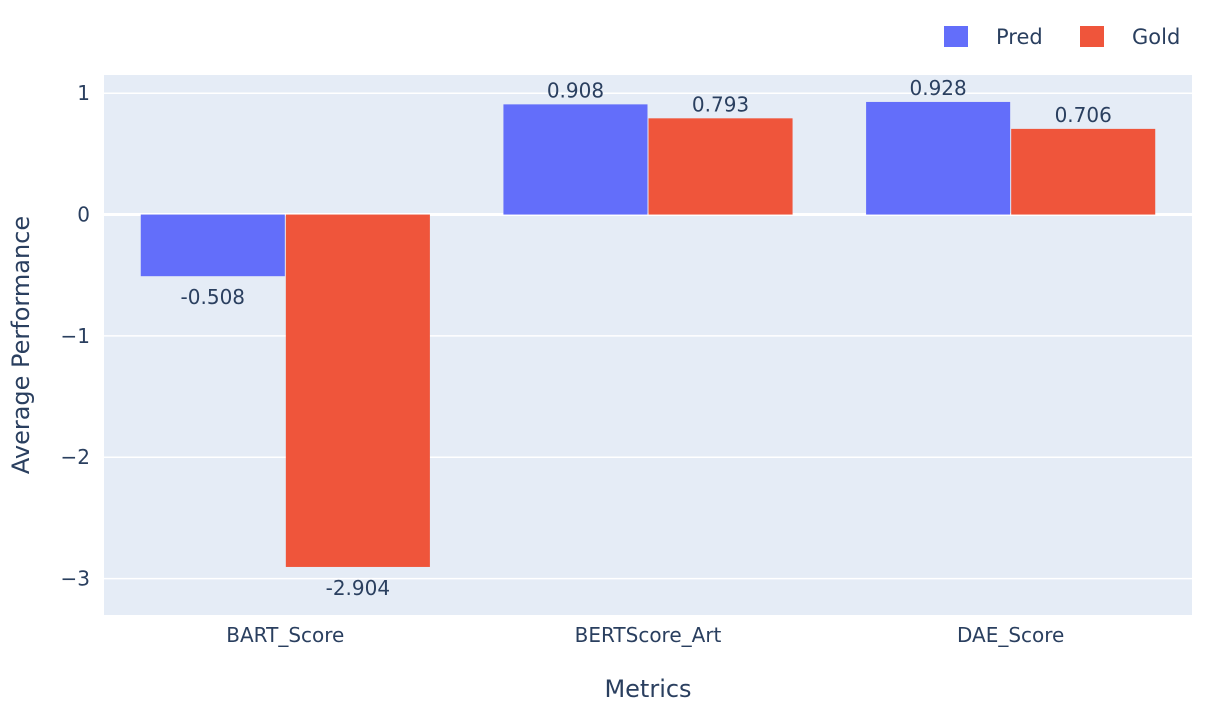 The height and width of the screenshot is (718, 1220). Describe the element at coordinates (213, 297) in the screenshot. I see `data-label: -0.508` at that location.